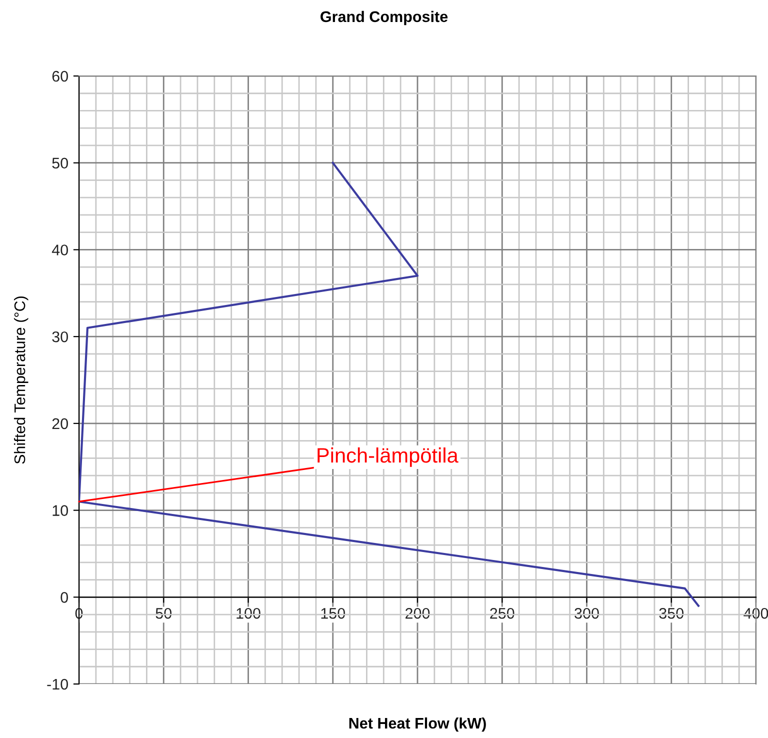 The image size is (768, 738). What do you see at coordinates (60, 510) in the screenshot?
I see `y-tick-label: 10` at bounding box center [60, 510].